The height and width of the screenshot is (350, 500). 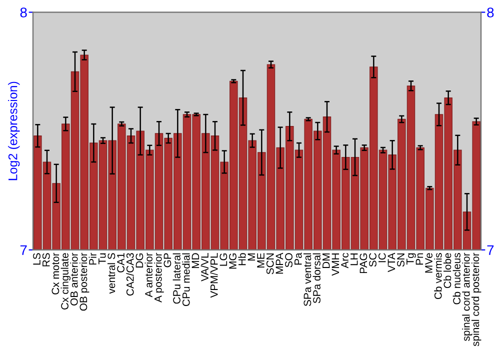 What do you see at coordinates (186, 279) in the screenshot?
I see `x-tick-label: CPu medial` at bounding box center [186, 279].